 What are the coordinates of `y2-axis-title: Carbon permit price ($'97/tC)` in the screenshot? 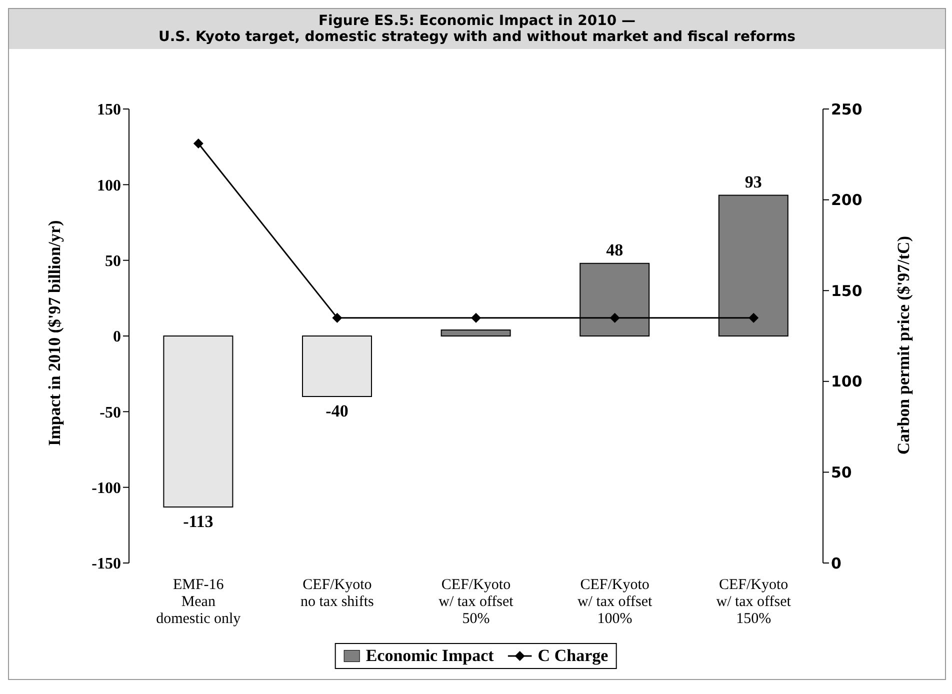 It's located at (904, 345).